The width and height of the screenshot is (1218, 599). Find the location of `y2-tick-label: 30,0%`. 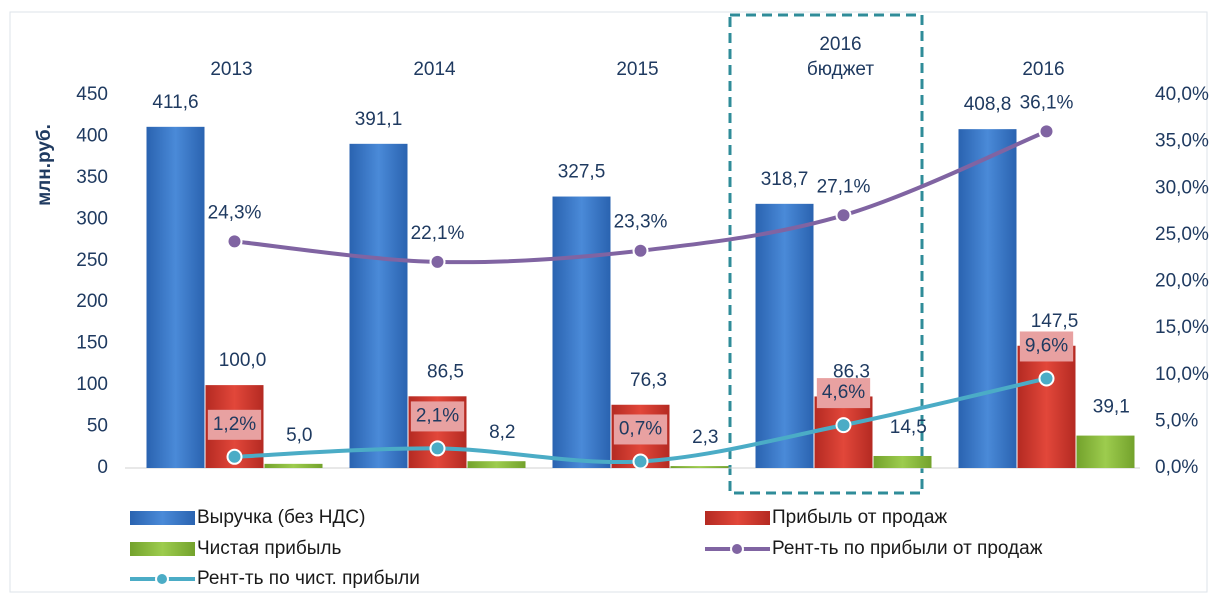

y2-tick-label: 30,0% is located at coordinates (1182, 187).